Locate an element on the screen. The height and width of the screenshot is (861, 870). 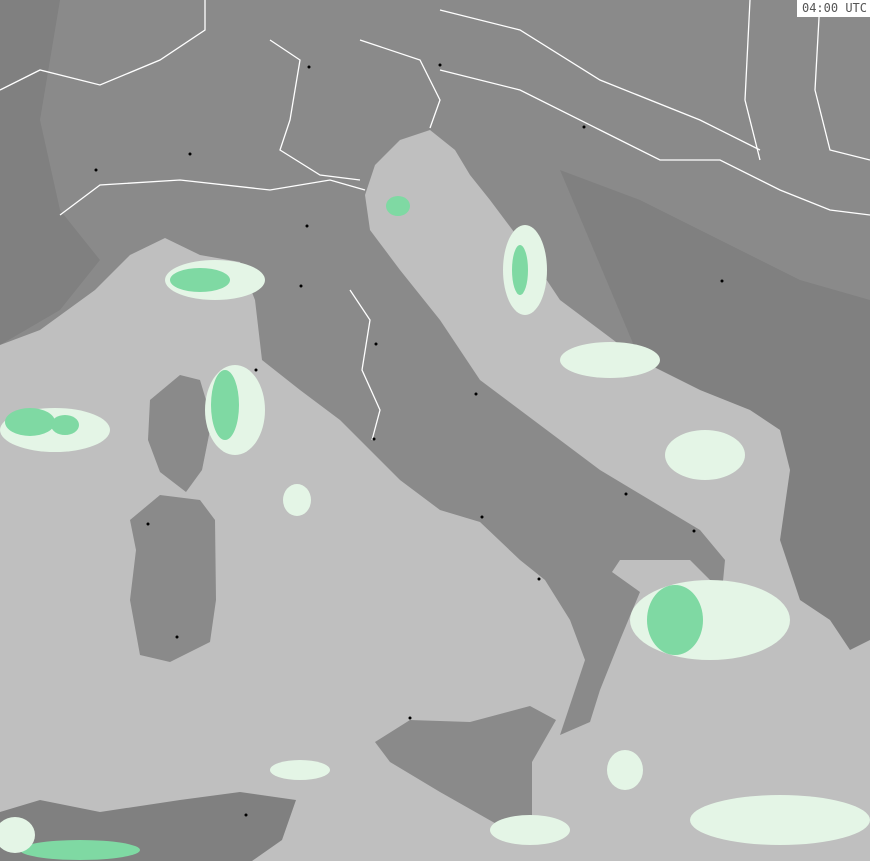
island-sardinia is located at coordinates (173, 578).